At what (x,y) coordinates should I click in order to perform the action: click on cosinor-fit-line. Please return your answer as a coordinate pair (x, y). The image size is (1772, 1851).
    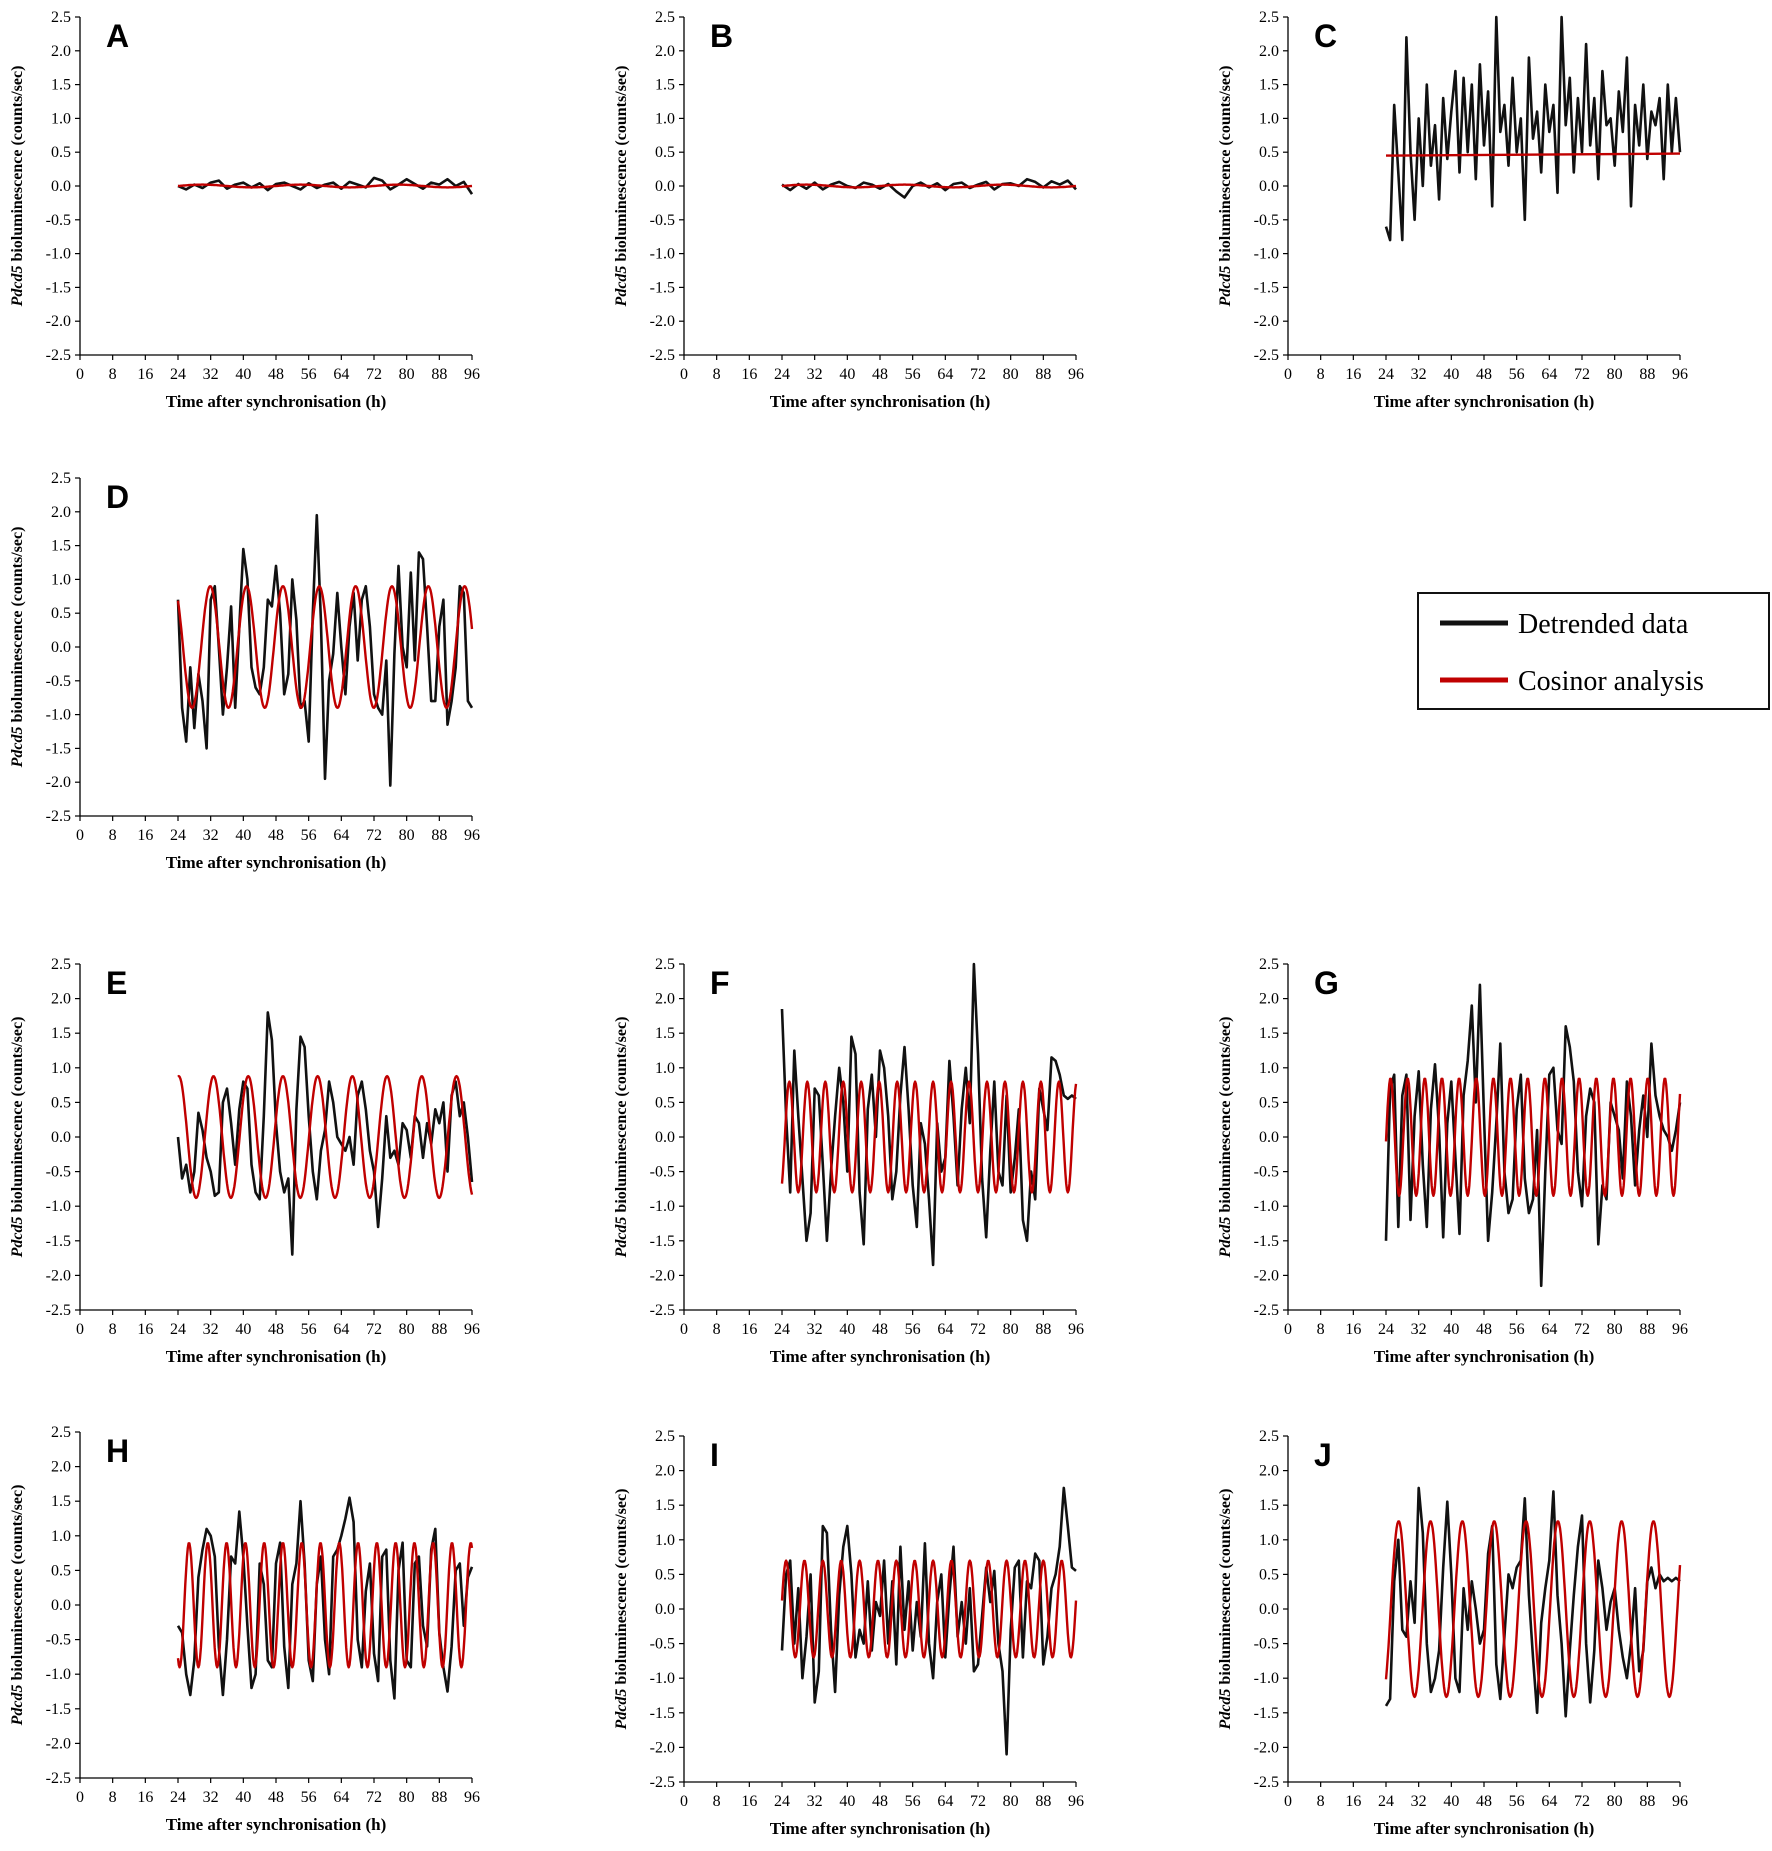
    Looking at the image, I should click on (325, 1137).